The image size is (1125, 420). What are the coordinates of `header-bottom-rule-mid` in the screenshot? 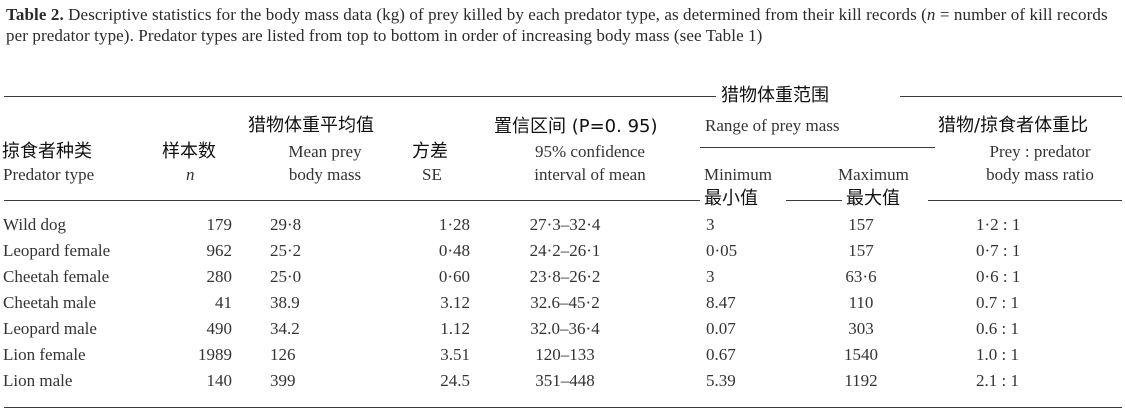 It's located at (814, 200).